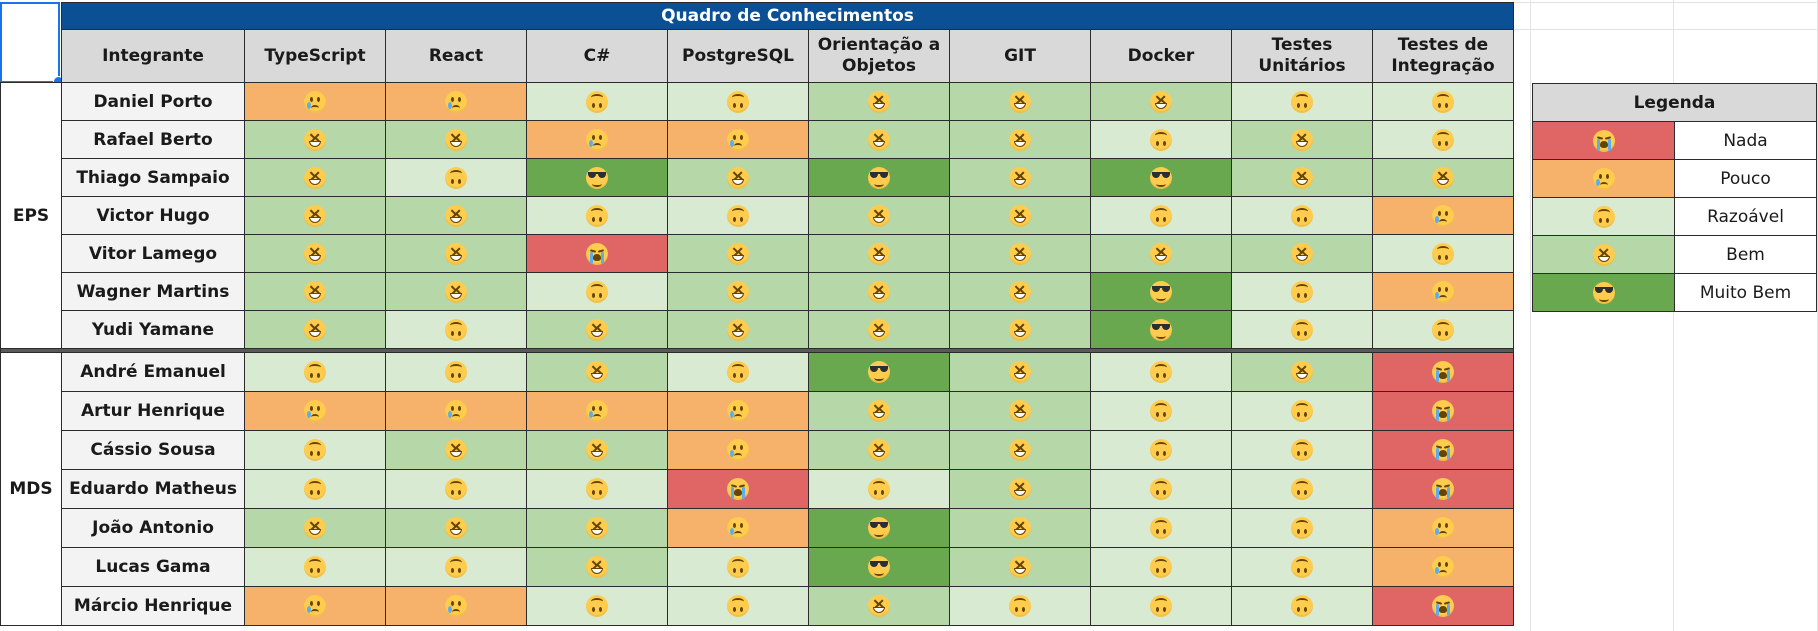 The image size is (1818, 631). Describe the element at coordinates (153, 411) in the screenshot. I see `member-name-artur-henrique: Artur Henrique` at that location.